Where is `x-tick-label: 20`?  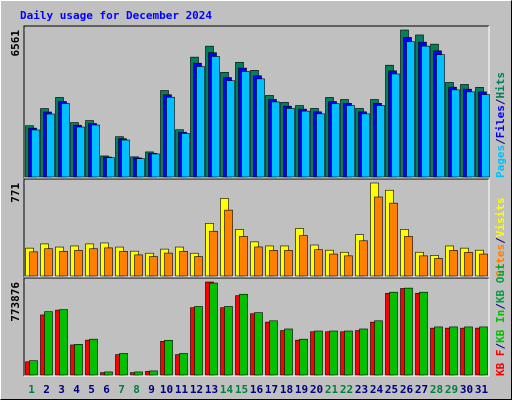
x-tick-label: 20 is located at coordinates (316, 389).